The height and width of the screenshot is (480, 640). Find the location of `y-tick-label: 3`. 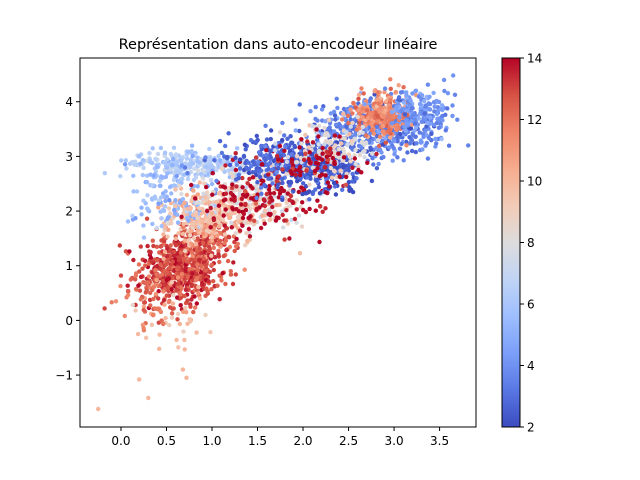

y-tick-label: 3 is located at coordinates (69, 157).